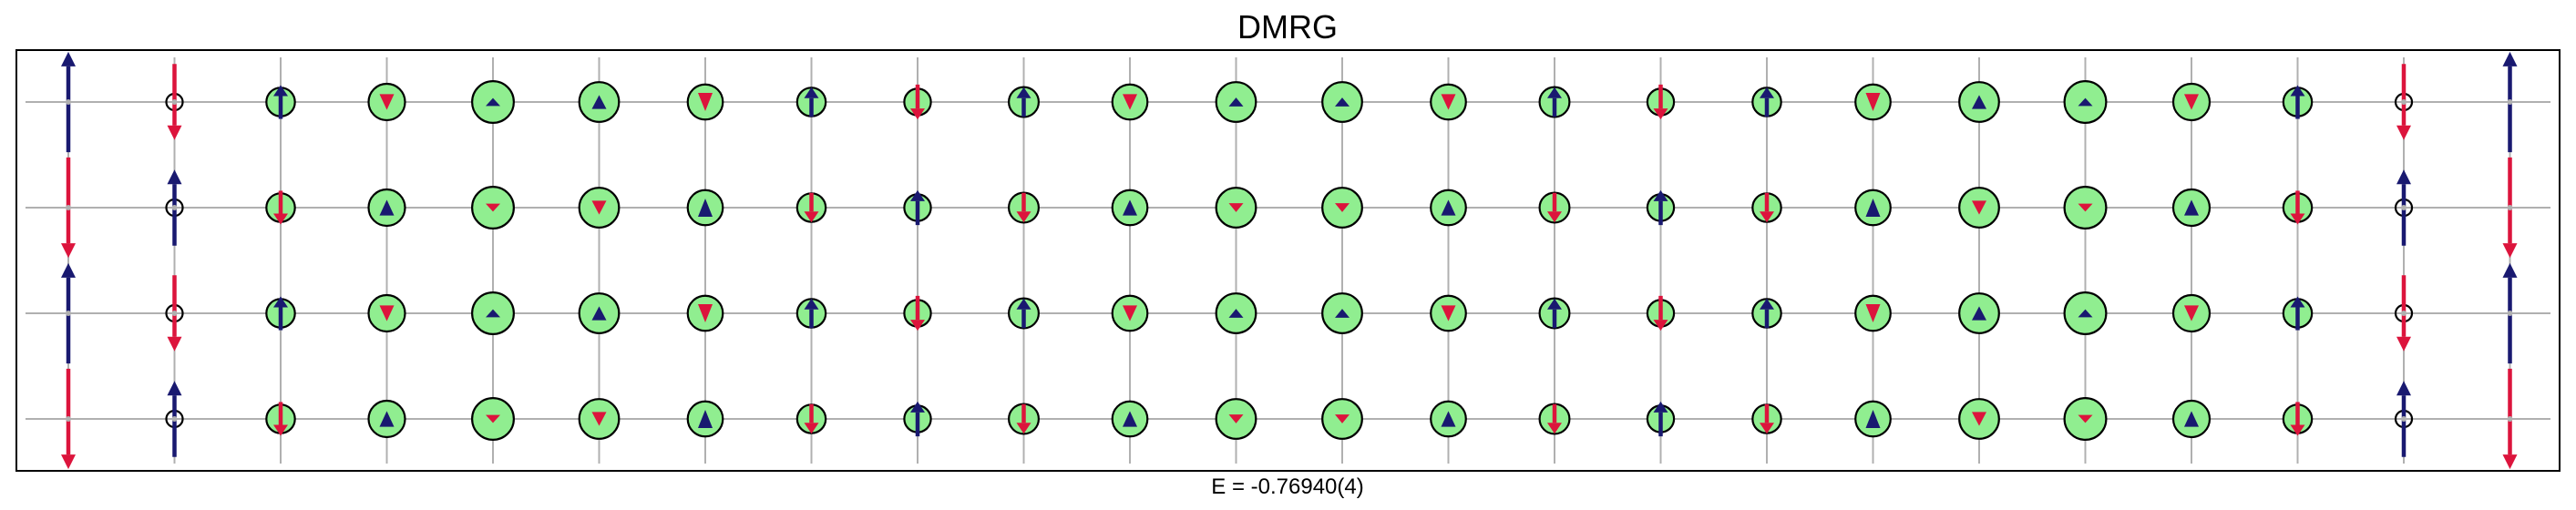 This screenshot has width=2576, height=510. I want to click on chart-title: DMRG, so click(1288, 27).